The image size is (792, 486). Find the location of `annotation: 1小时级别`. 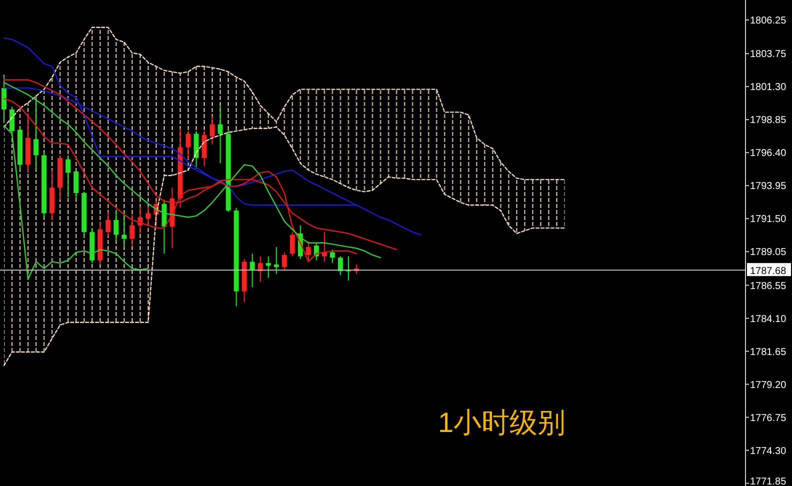

annotation: 1小时级别 is located at coordinates (502, 422).